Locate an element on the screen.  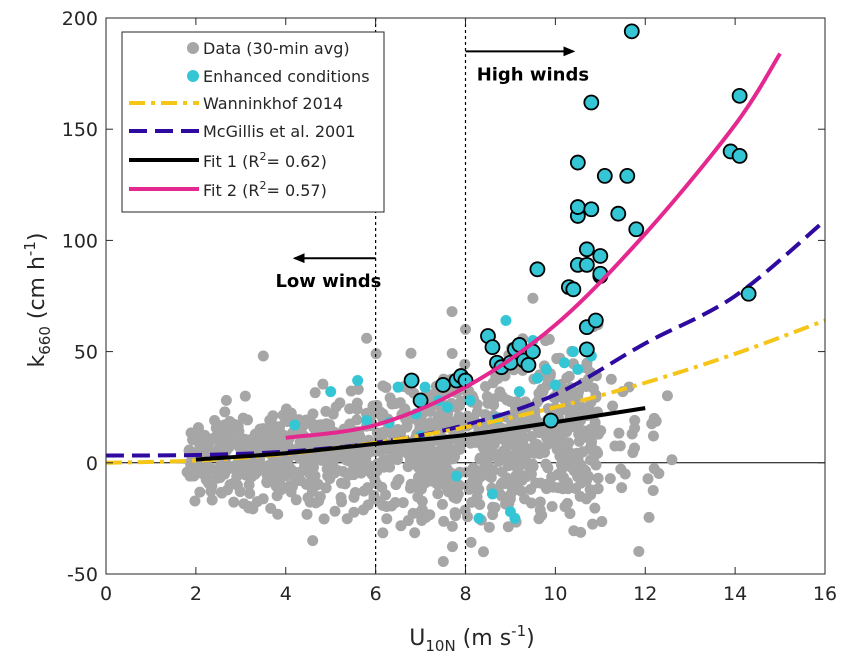
y-axis-label-close: ) is located at coordinates (37, 237).